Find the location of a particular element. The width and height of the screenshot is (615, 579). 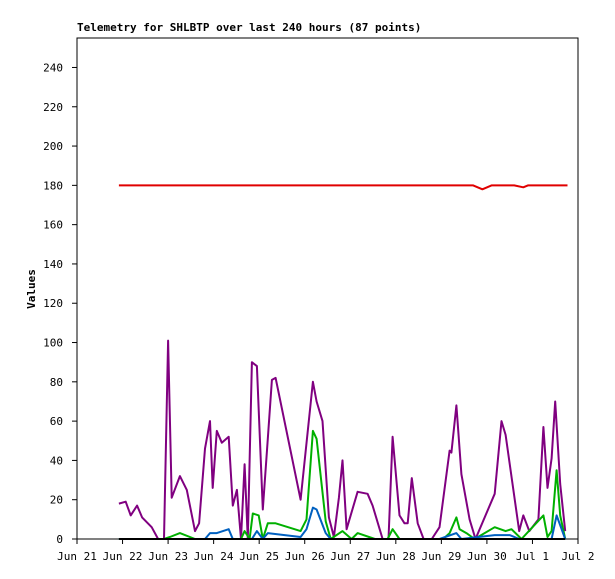

x-tick-label: Jun 26 is located at coordinates (305, 556).